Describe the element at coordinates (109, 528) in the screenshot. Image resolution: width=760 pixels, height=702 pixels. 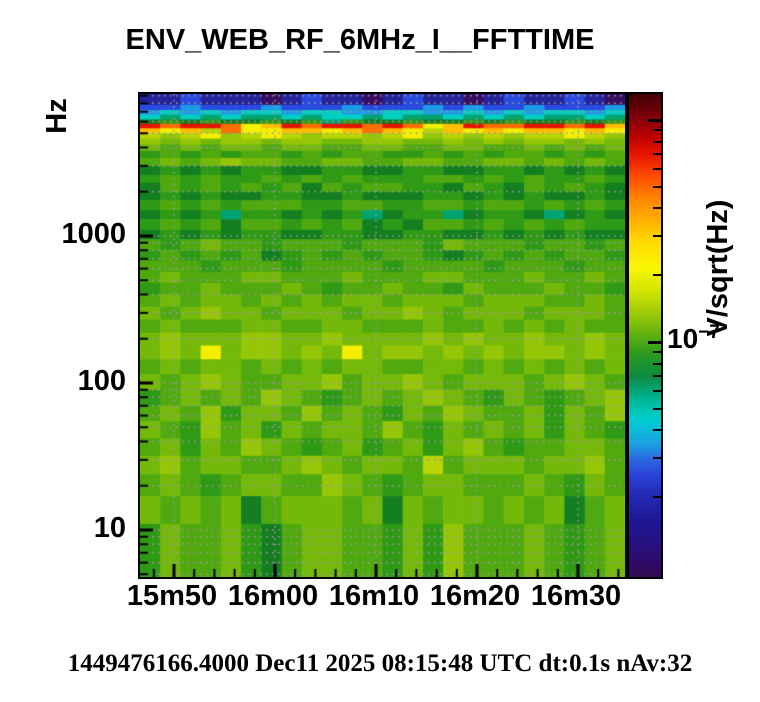
I see `y-tick-label-10: 10` at that location.